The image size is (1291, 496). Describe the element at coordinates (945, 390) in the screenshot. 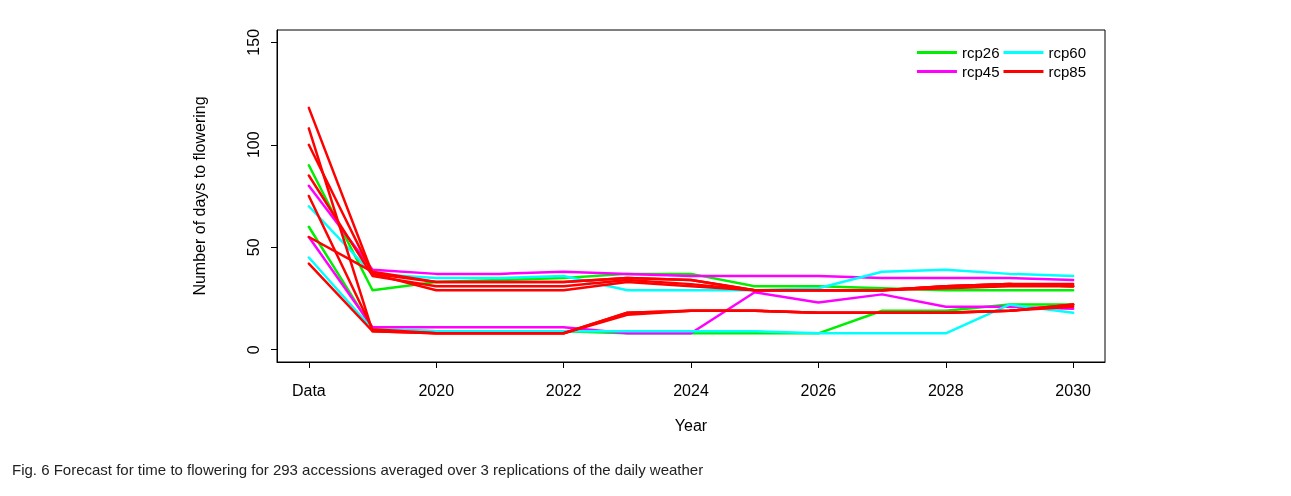

I see `x-tick-label: 2028` at that location.